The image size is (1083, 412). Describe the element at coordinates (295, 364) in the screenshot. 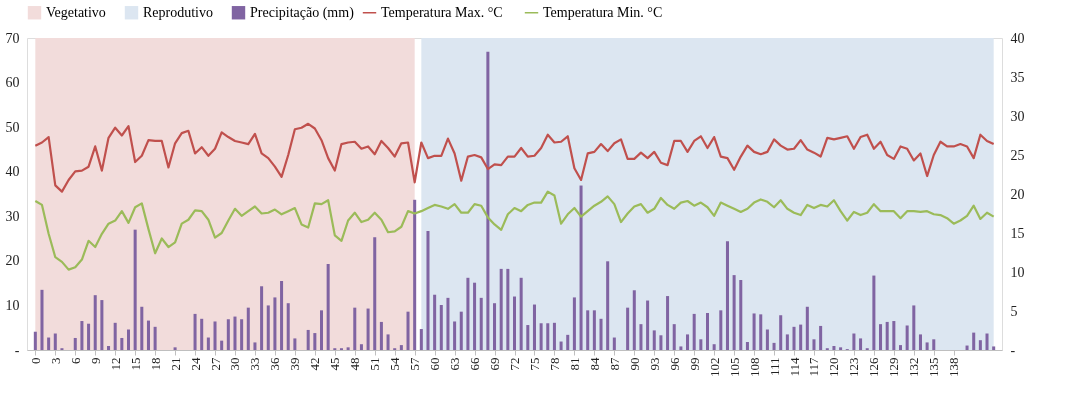

I see `x-tick-label: 39` at that location.